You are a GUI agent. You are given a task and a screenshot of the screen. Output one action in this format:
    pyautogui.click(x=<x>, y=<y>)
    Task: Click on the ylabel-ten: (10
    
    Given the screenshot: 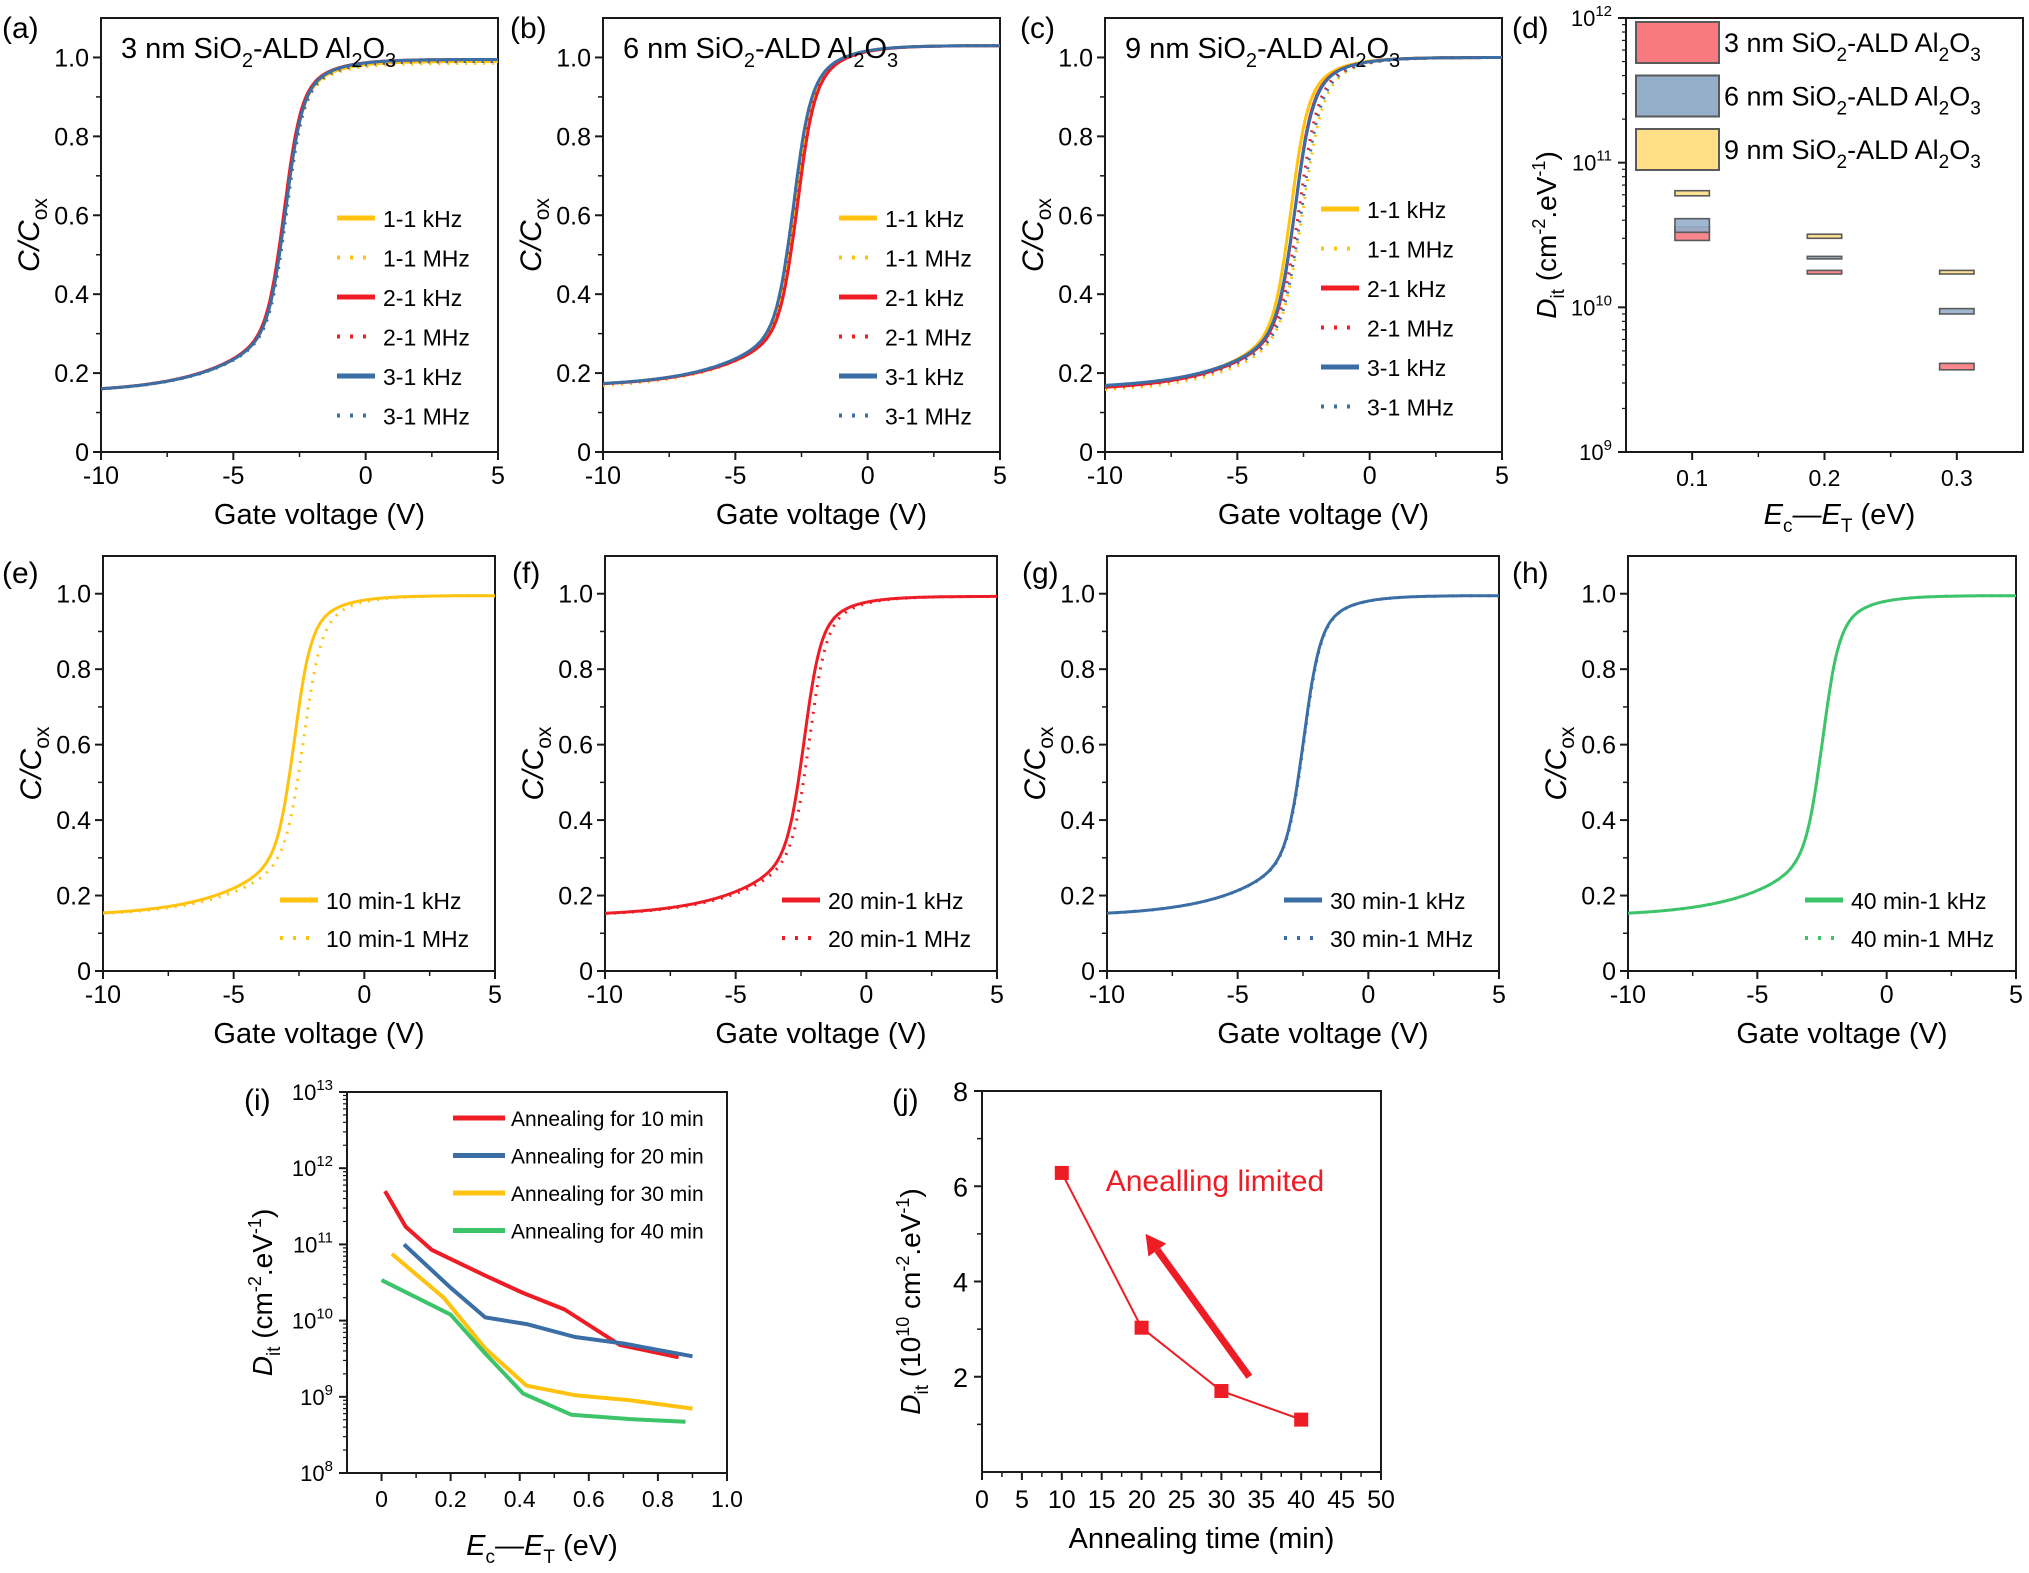 What is the action you would take?
    pyautogui.click(x=910, y=1361)
    